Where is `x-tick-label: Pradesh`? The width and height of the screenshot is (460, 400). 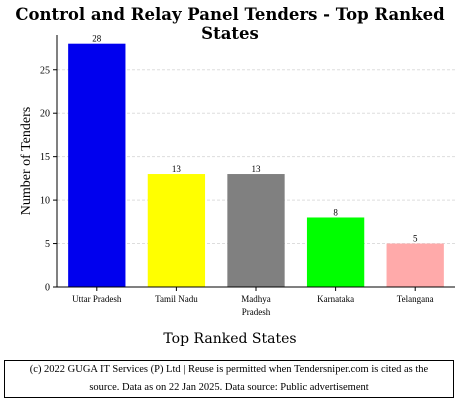
x-tick-label: Pradesh is located at coordinates (256, 312).